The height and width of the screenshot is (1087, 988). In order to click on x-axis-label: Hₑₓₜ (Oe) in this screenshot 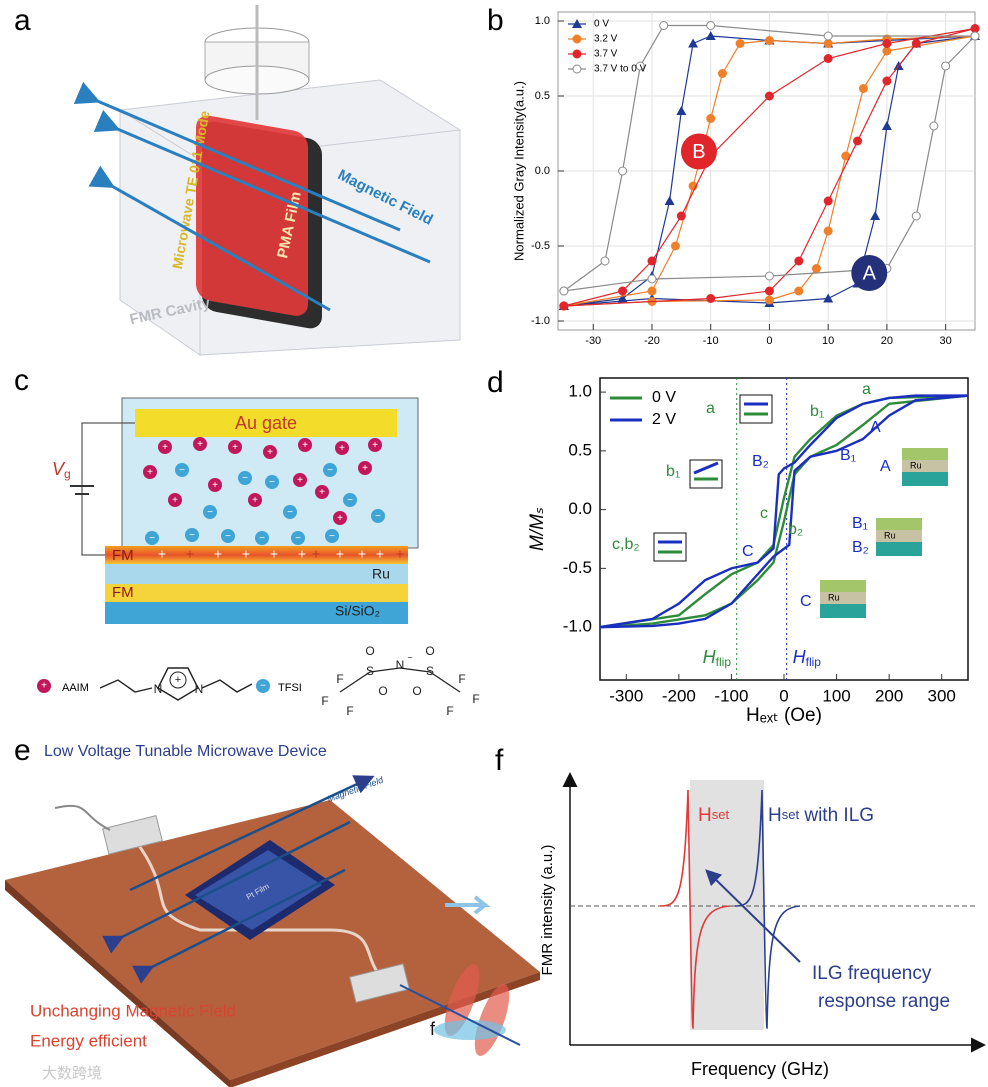, I will do `click(784, 715)`.